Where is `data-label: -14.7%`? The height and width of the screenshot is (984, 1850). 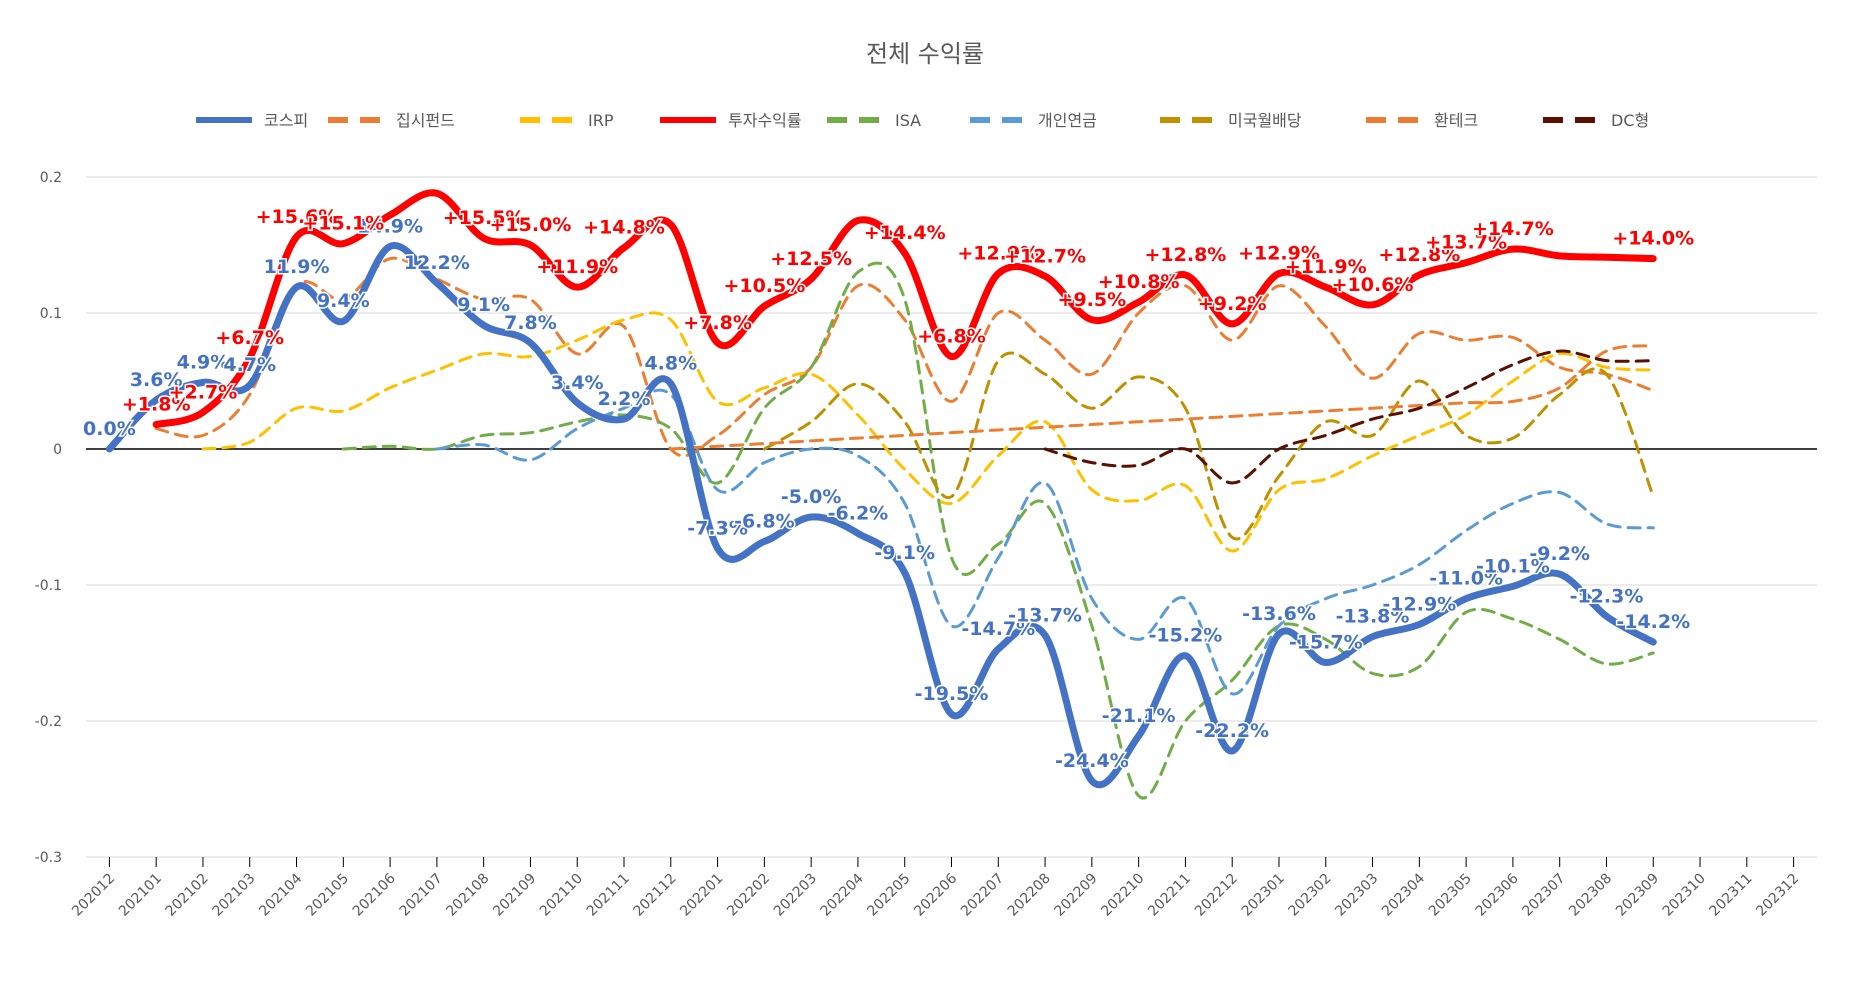 data-label: -14.7% is located at coordinates (998, 629).